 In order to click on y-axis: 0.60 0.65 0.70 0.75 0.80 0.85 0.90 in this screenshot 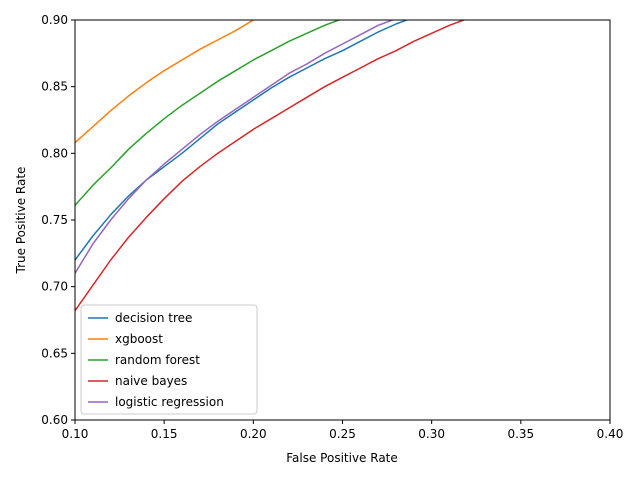, I will do `click(58, 220)`.